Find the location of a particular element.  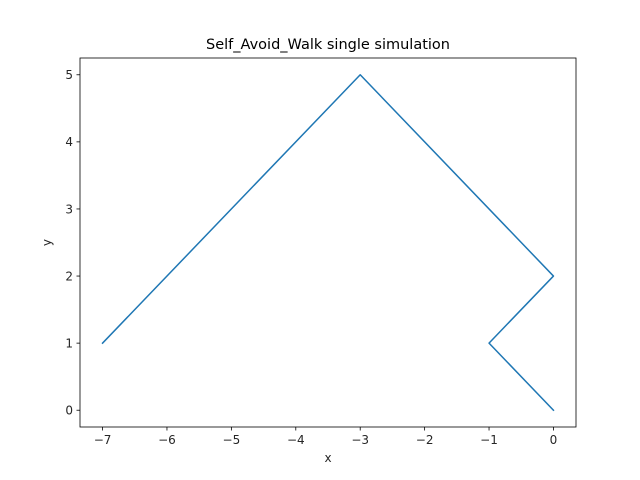

y-tick-label: 2 is located at coordinates (69, 276).